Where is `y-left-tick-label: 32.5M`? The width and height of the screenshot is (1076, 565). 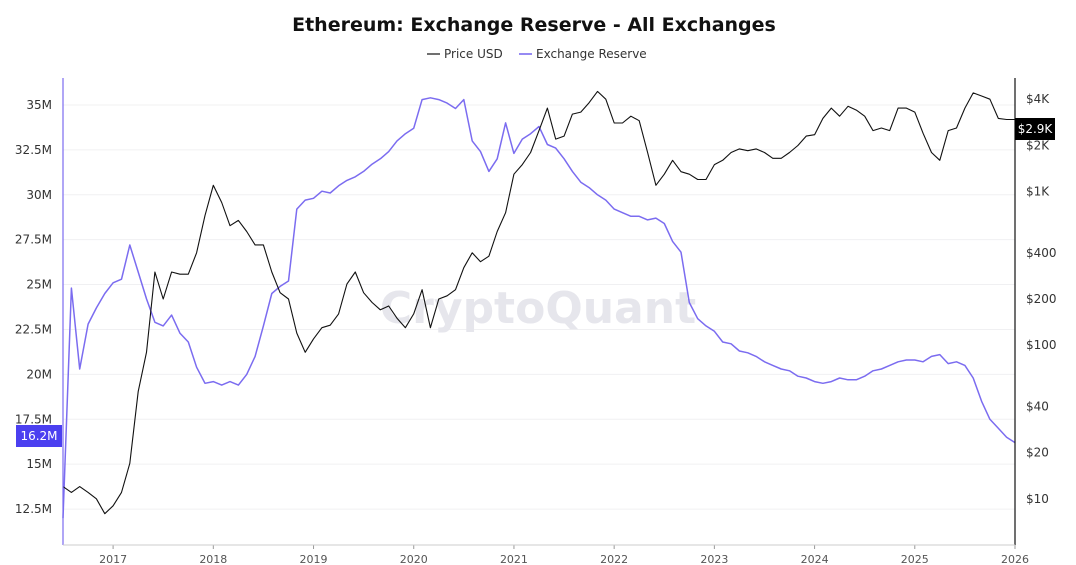 y-left-tick-label: 32.5M is located at coordinates (33, 150).